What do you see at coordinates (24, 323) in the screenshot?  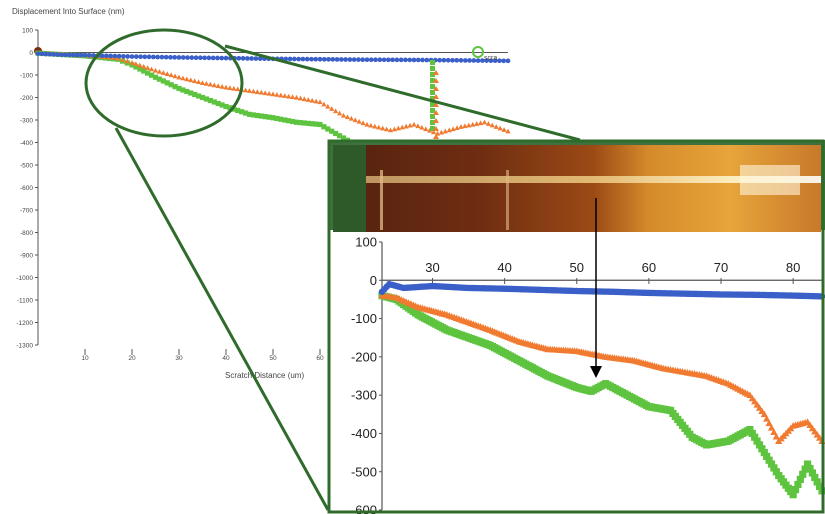 I see `main-chart-y-tick-label: -1200` at bounding box center [24, 323].